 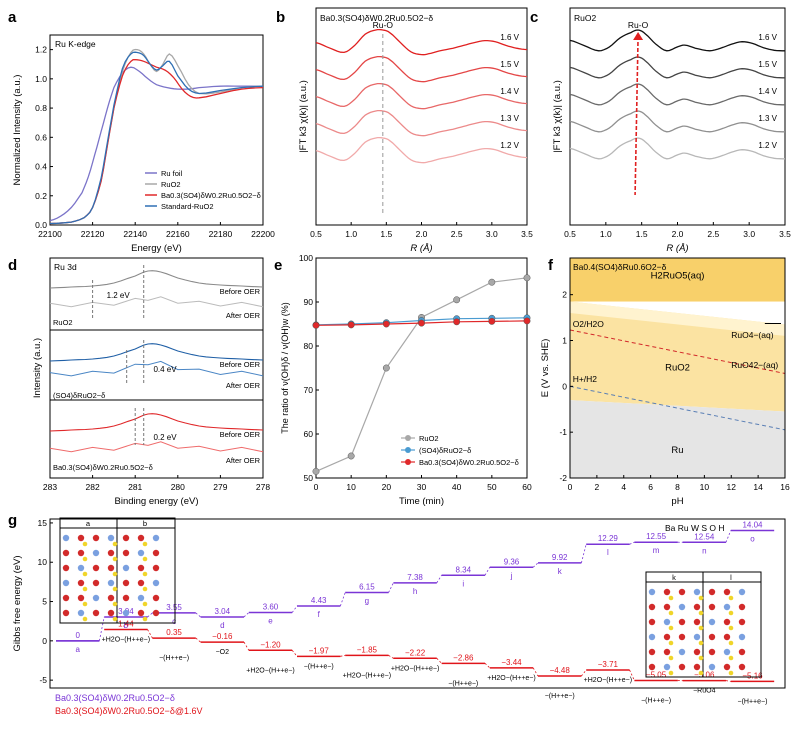 I want to click on panel-e-ytick-label: 100, so click(x=306, y=258).